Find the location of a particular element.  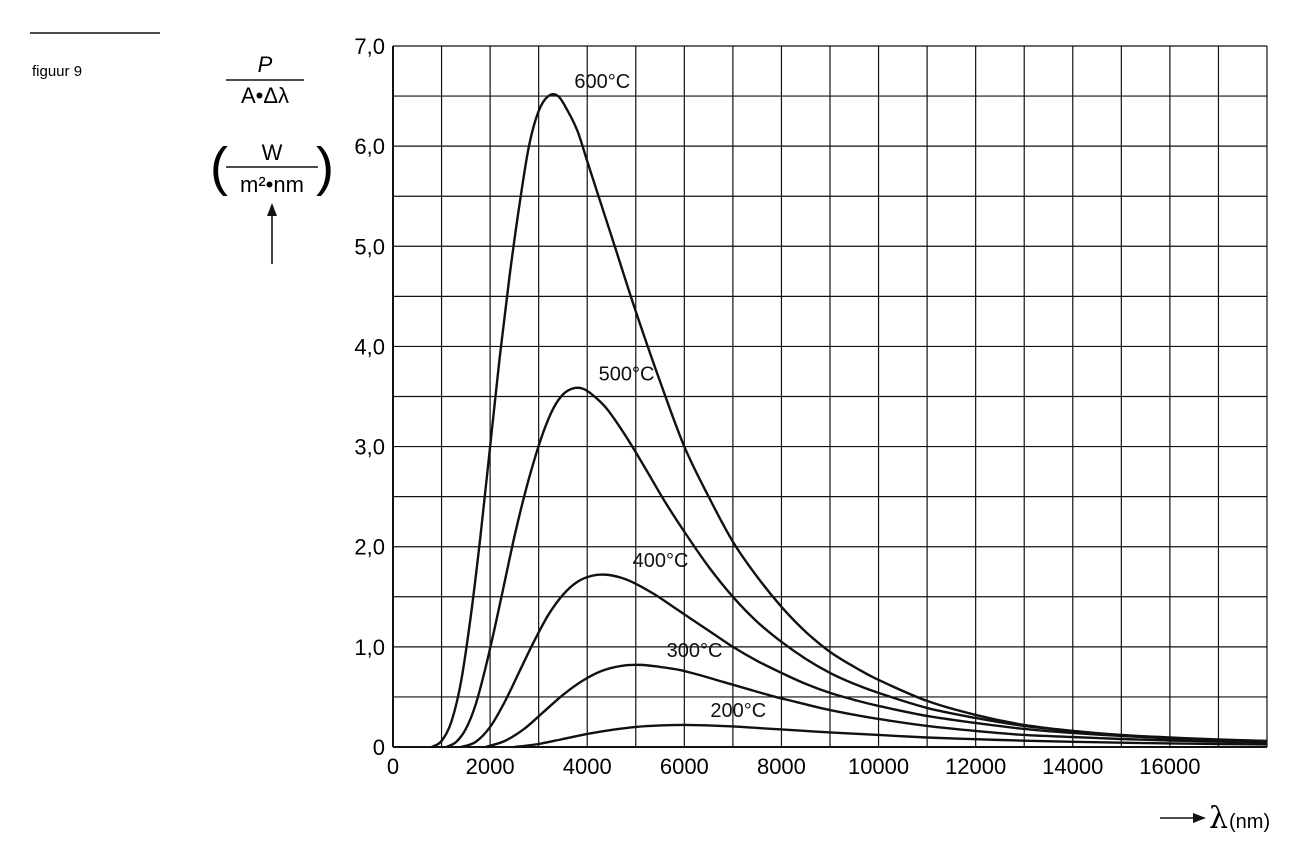

x-label-unit: (nm) is located at coordinates (1249, 822).